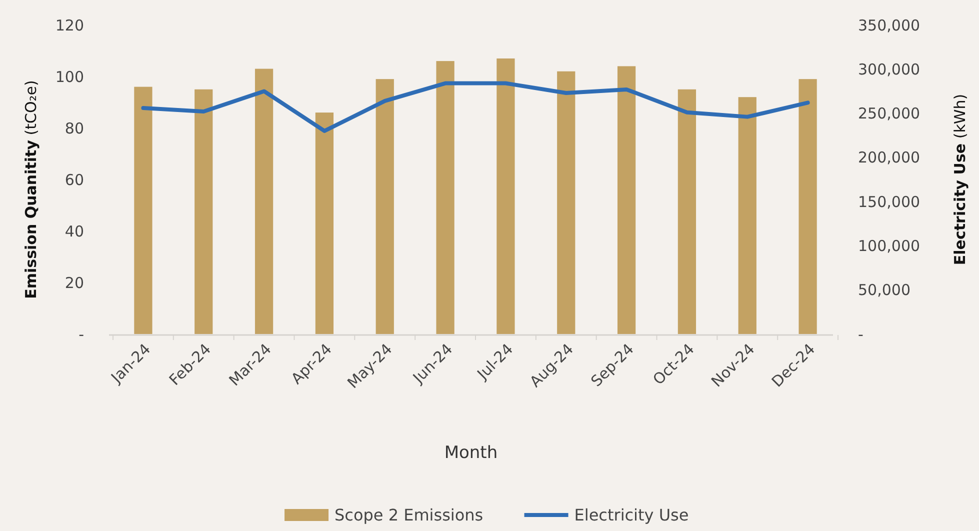 The image size is (979, 531). I want to click on y2-tick-label: 300,000, so click(889, 69).